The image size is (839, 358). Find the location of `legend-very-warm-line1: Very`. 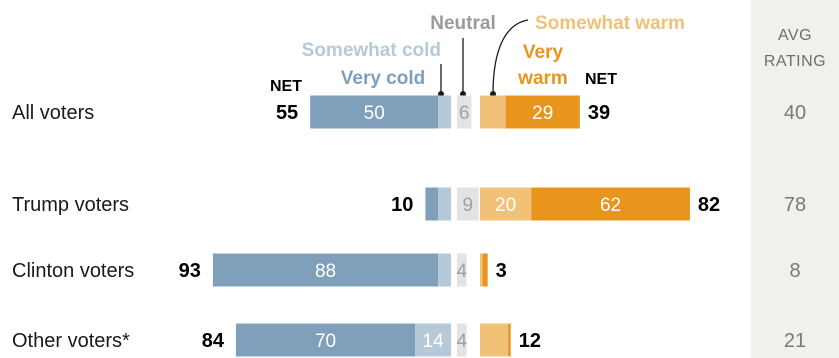

legend-very-warm-line1: Very is located at coordinates (543, 52).